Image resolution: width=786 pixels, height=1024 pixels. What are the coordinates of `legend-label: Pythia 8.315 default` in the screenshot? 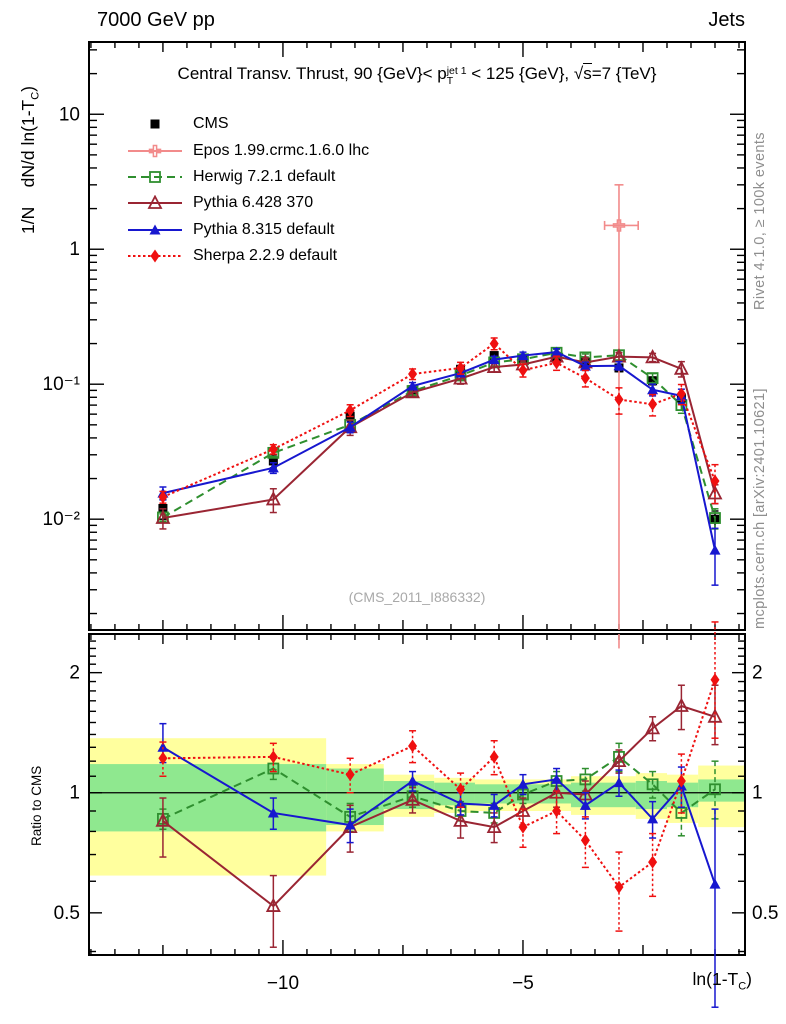 It's located at (264, 229).